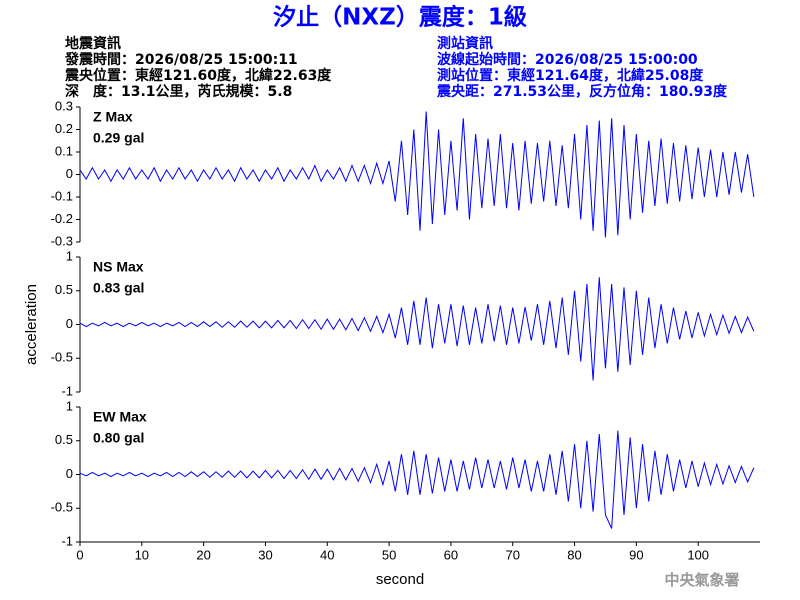 The width and height of the screenshot is (800, 600). I want to click on annotation: NS Max, so click(118, 267).